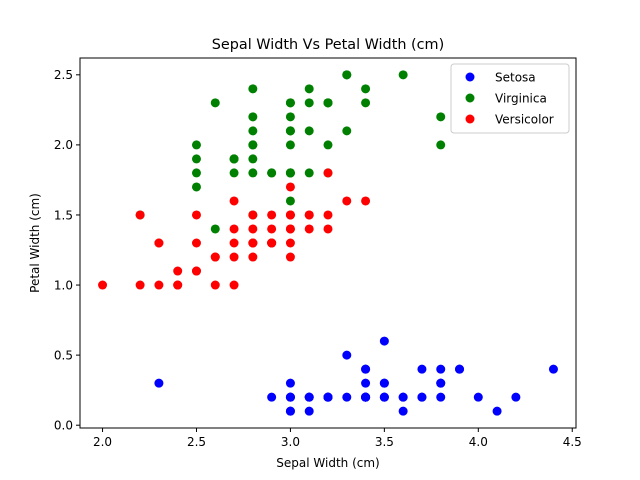 Image resolution: width=640 pixels, height=480 pixels. Describe the element at coordinates (63, 355) in the screenshot. I see `y-tick-label: 0.5` at that location.